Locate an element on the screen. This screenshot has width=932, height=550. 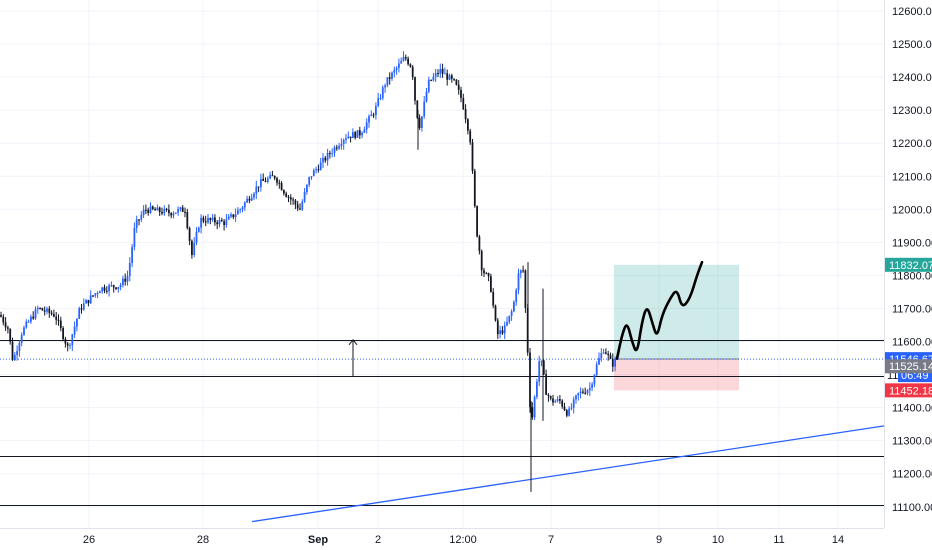
x-tick-label: 9 is located at coordinates (659, 540).